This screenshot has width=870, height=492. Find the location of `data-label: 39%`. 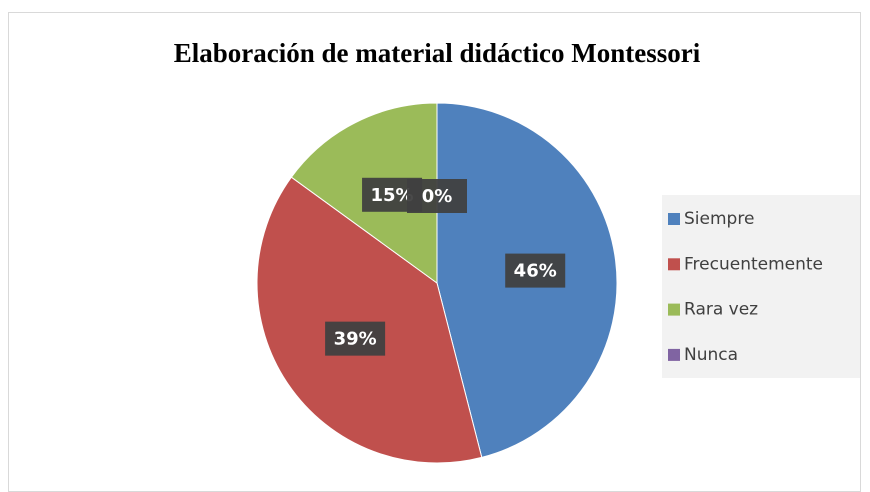

data-label: 39% is located at coordinates (355, 339).